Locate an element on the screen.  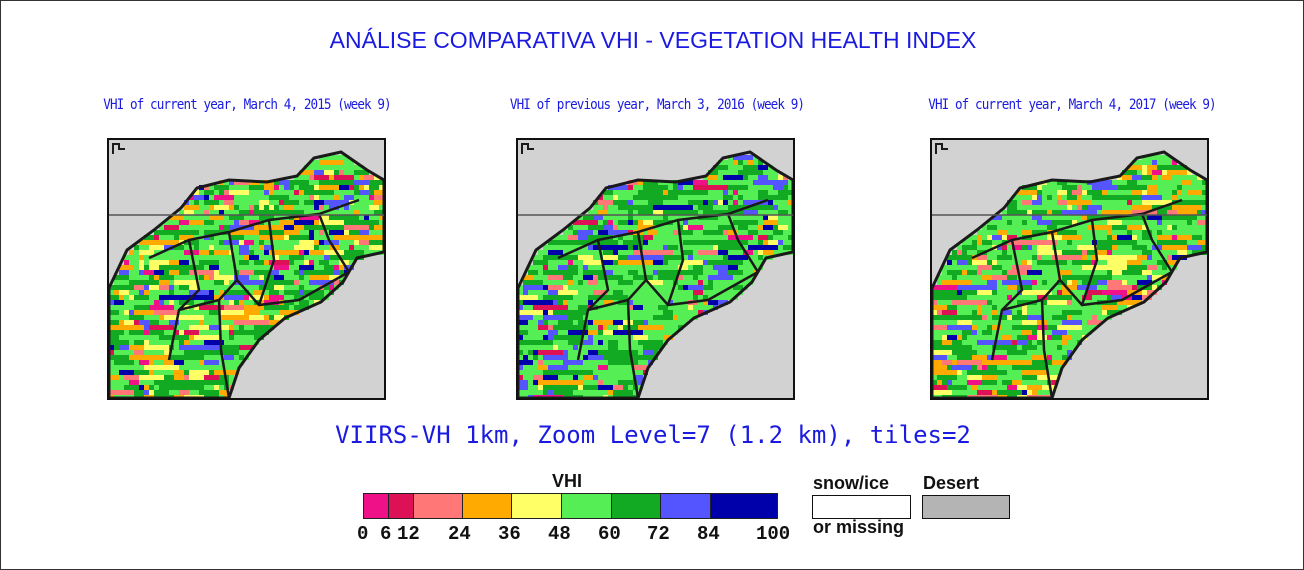
region-boundary is located at coordinates (675, 262).